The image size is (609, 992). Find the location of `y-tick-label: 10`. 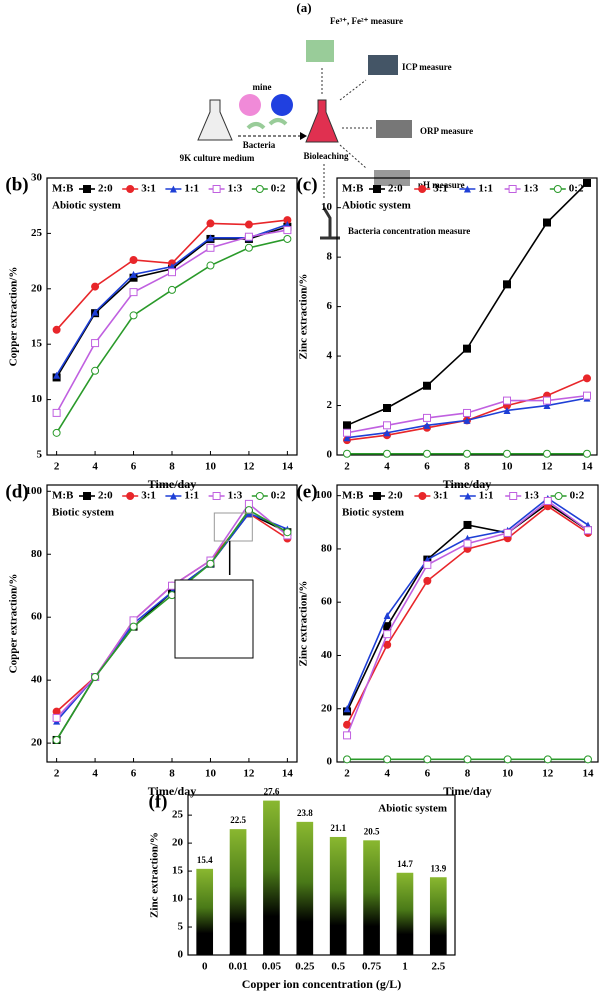

y-tick-label: 10 is located at coordinates (178, 899).